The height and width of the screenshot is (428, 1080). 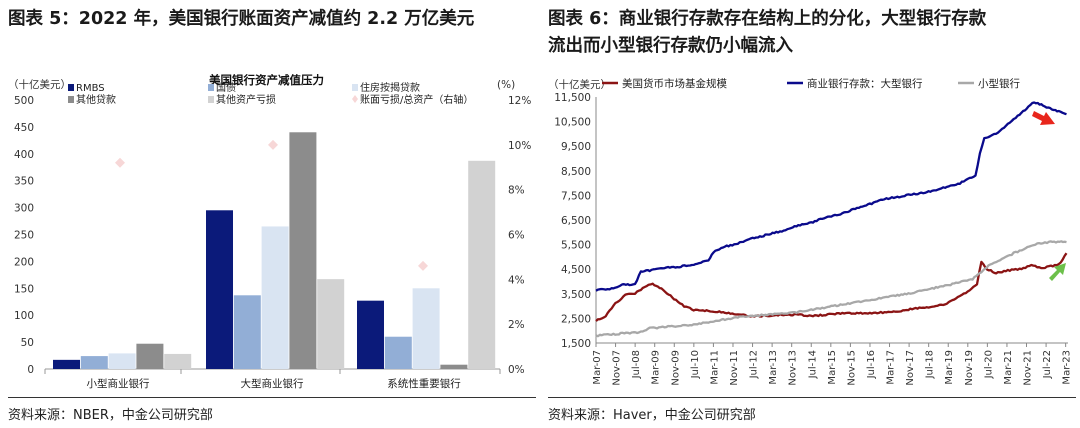 I want to click on x-tick-label: Nov-07, so click(x=617, y=368).